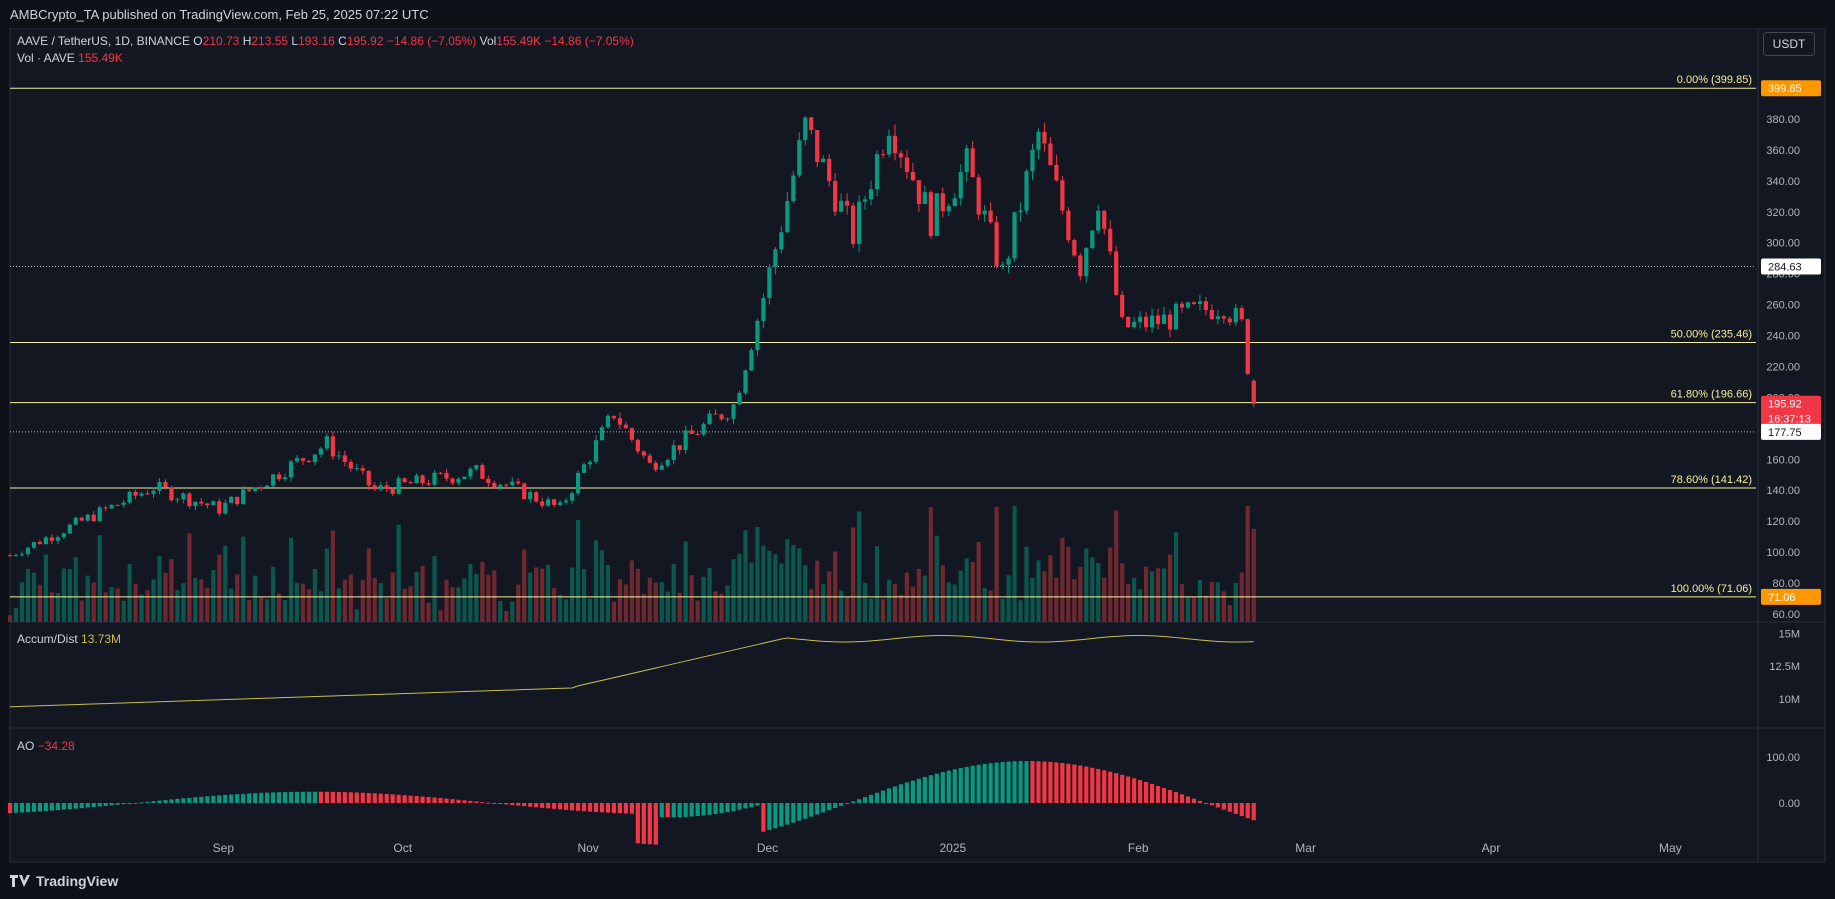 Image resolution: width=1835 pixels, height=899 pixels. Describe the element at coordinates (1783, 182) in the screenshot. I see `price-tick-label: 340.00` at that location.